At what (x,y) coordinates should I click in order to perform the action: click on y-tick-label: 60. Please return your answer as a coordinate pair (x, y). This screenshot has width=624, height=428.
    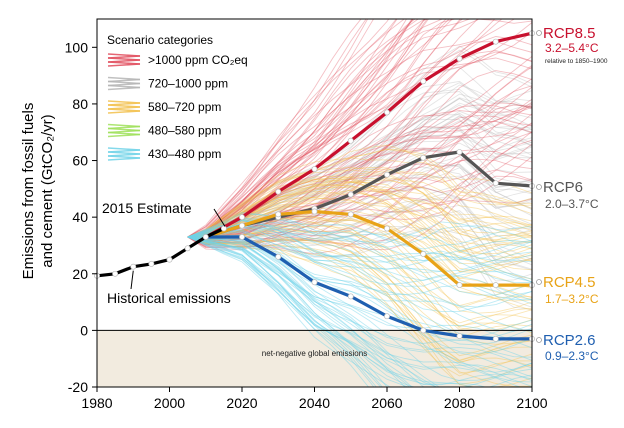
    Looking at the image, I should click on (80, 161).